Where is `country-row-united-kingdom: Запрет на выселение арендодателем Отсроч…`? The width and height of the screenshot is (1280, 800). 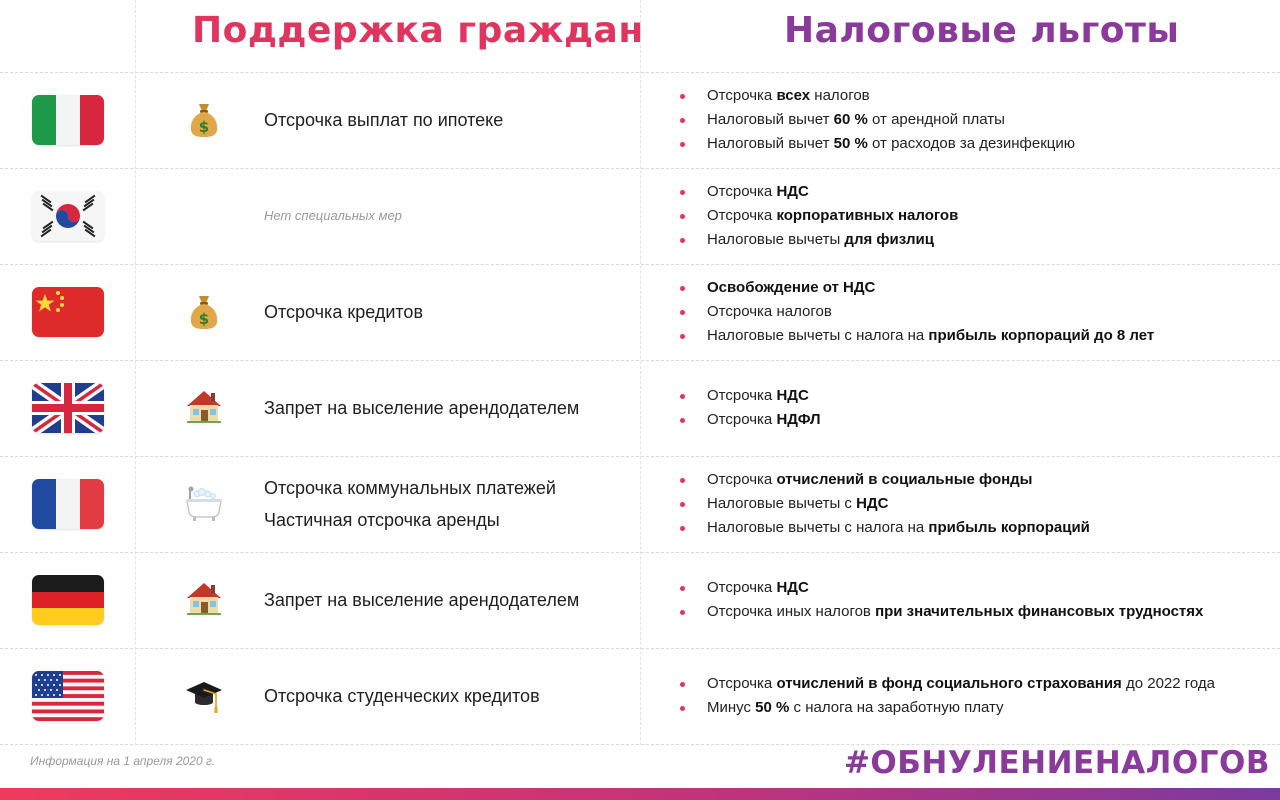 country-row-united-kingdom: Запрет на выселение арендодателем Отсроч… is located at coordinates (640, 408).